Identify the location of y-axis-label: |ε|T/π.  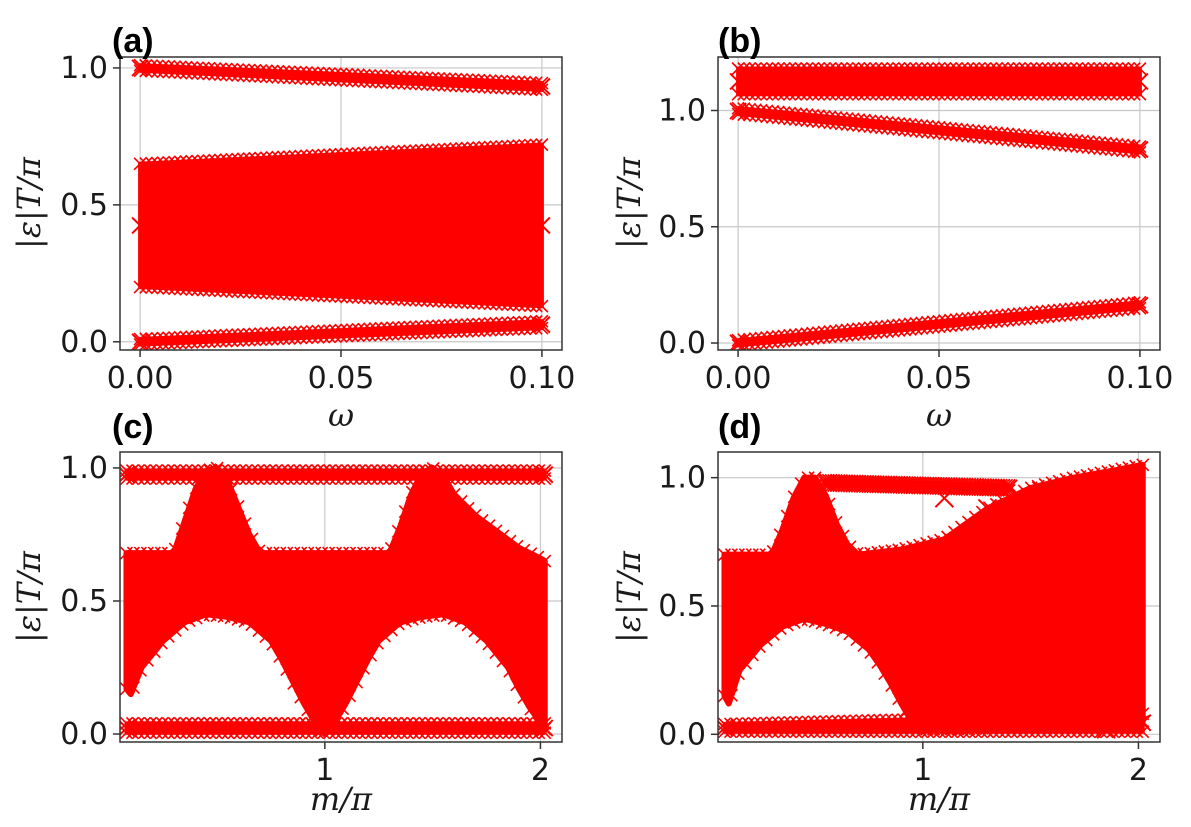
(629, 596).